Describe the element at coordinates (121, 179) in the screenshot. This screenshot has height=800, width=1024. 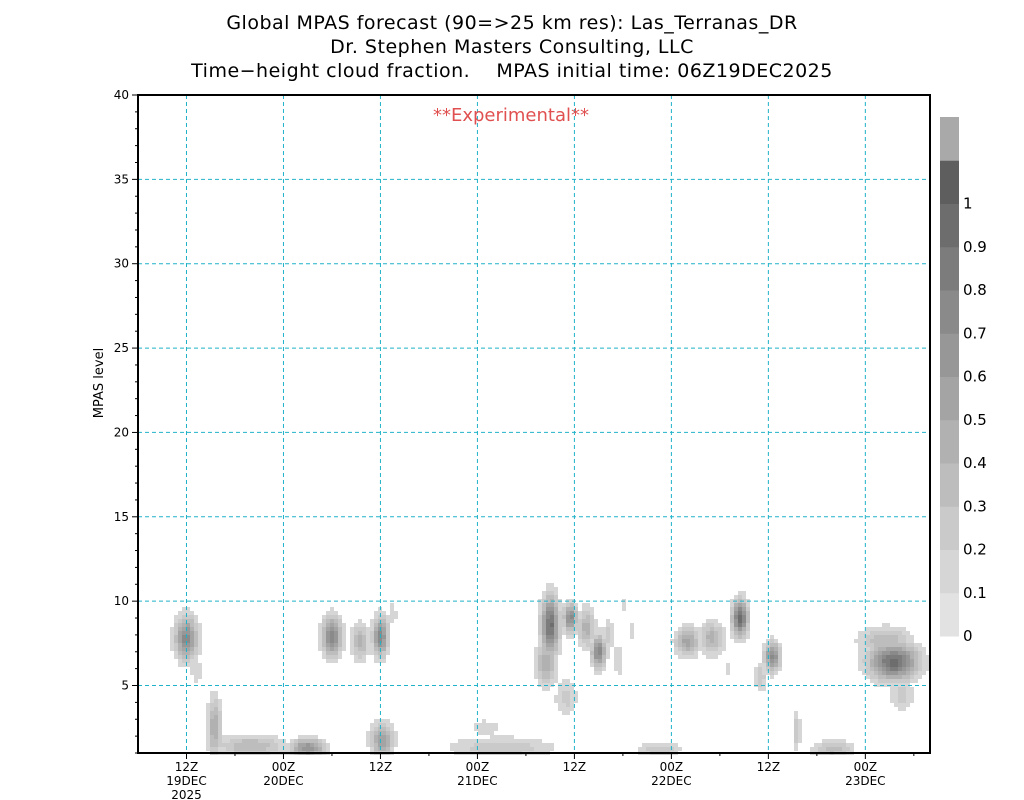
I see `y-tick-label: 35` at that location.